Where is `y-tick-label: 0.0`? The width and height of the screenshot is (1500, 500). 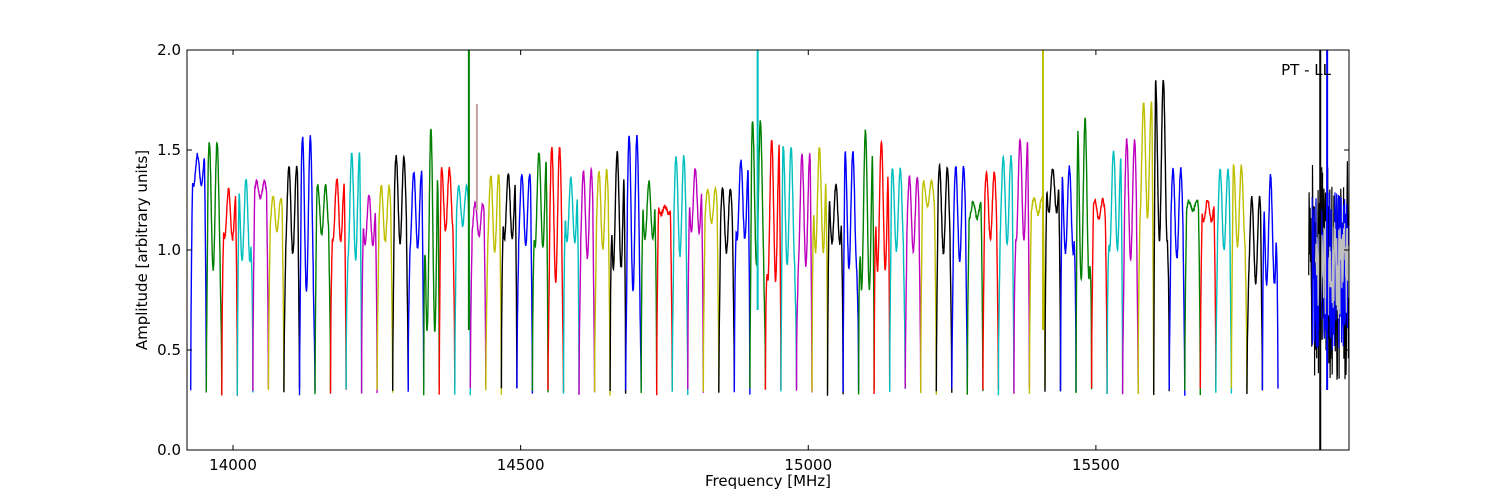 y-tick-label: 0.0 is located at coordinates (169, 450).